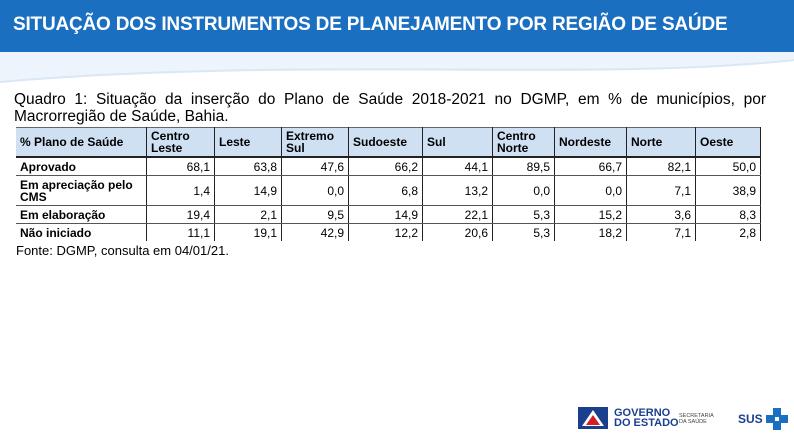 The image size is (794, 447). What do you see at coordinates (750, 419) in the screenshot?
I see `sus-label: SUS` at bounding box center [750, 419].